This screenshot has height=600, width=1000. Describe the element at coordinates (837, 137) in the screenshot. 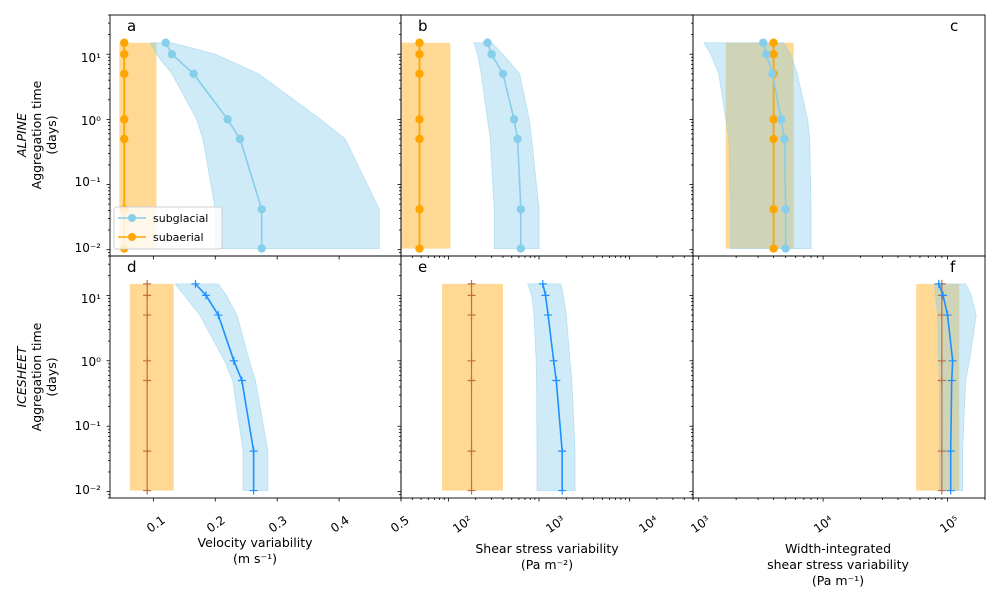

I see `panel-c: c` at that location.